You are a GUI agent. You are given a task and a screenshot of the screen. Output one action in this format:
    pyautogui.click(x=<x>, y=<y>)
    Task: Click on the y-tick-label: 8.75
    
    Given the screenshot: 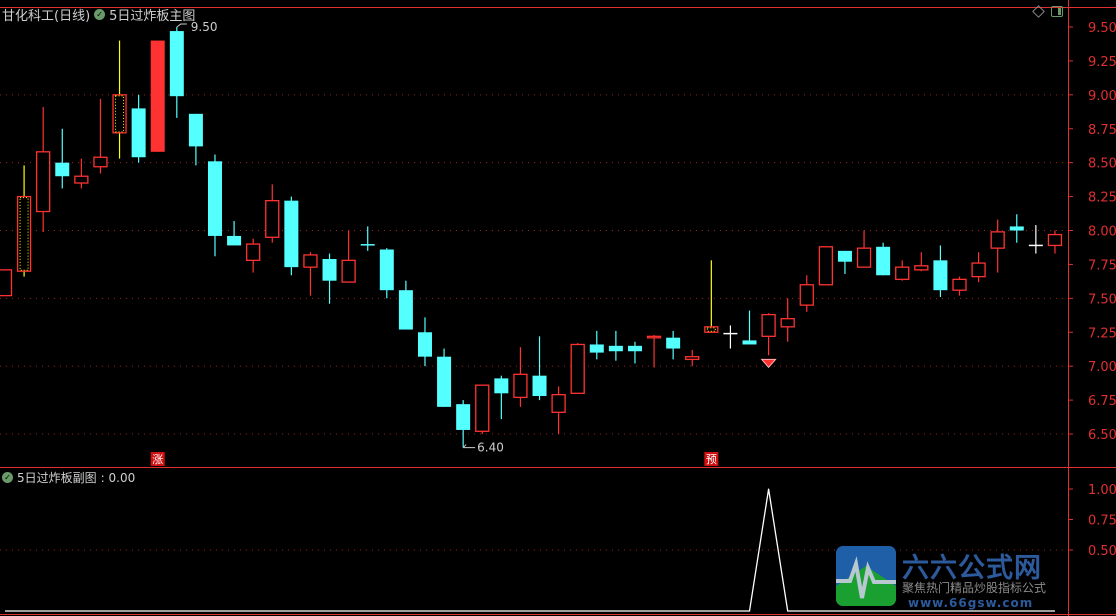 What is the action you would take?
    pyautogui.click(x=1102, y=130)
    